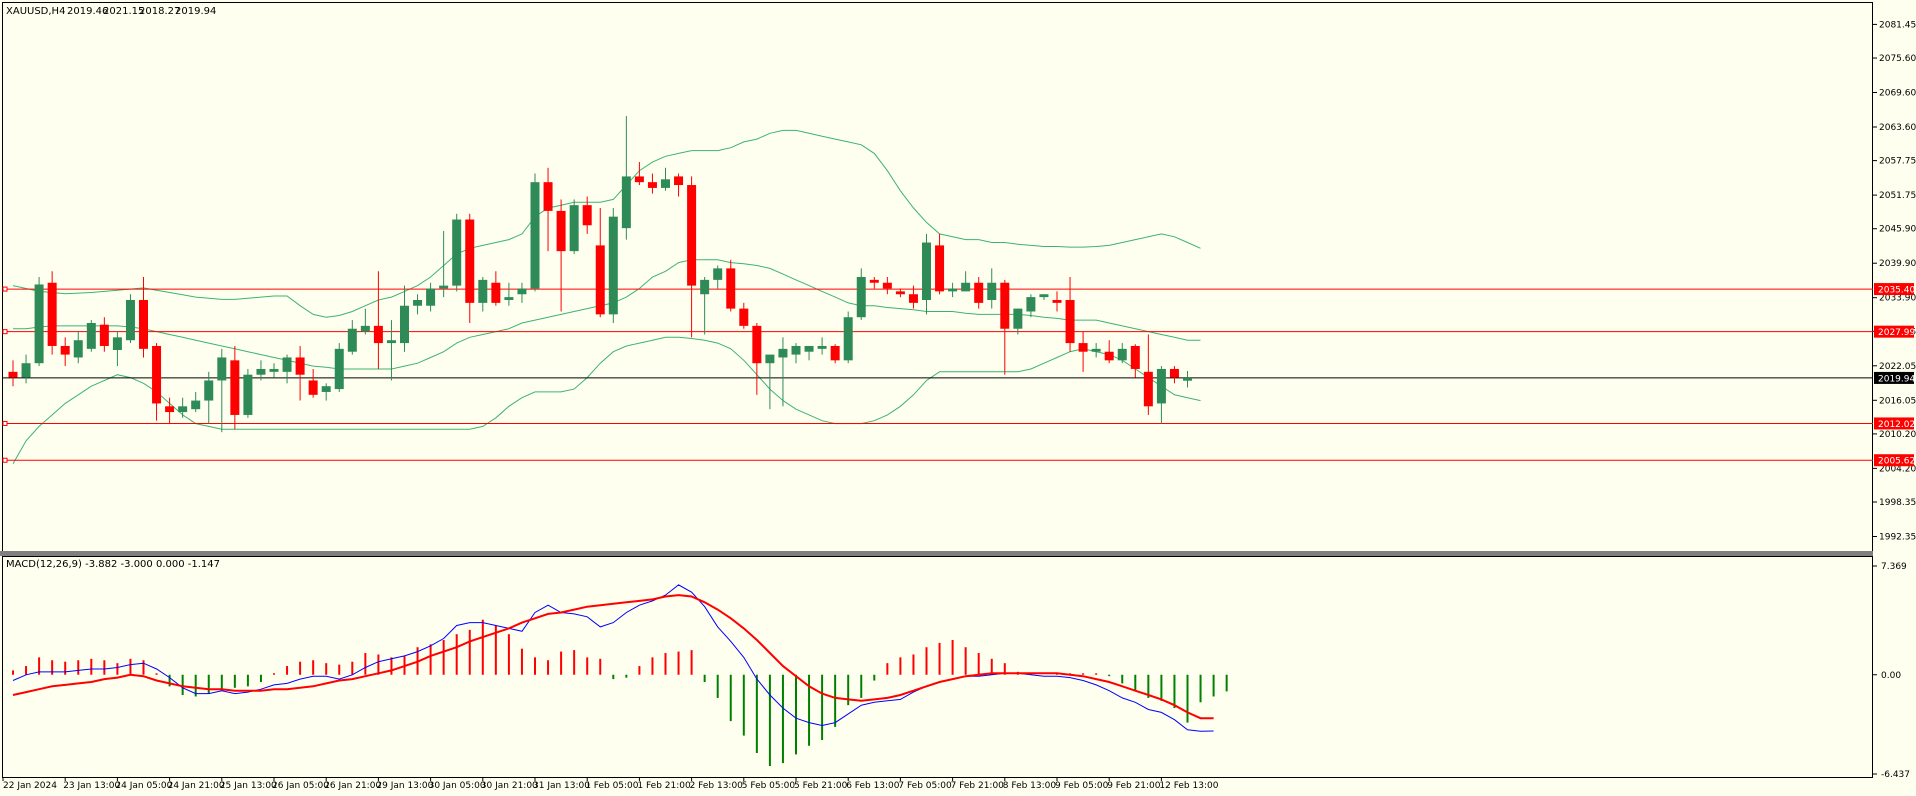  I want to click on price-level-label: 2027.99, so click(1896, 333).